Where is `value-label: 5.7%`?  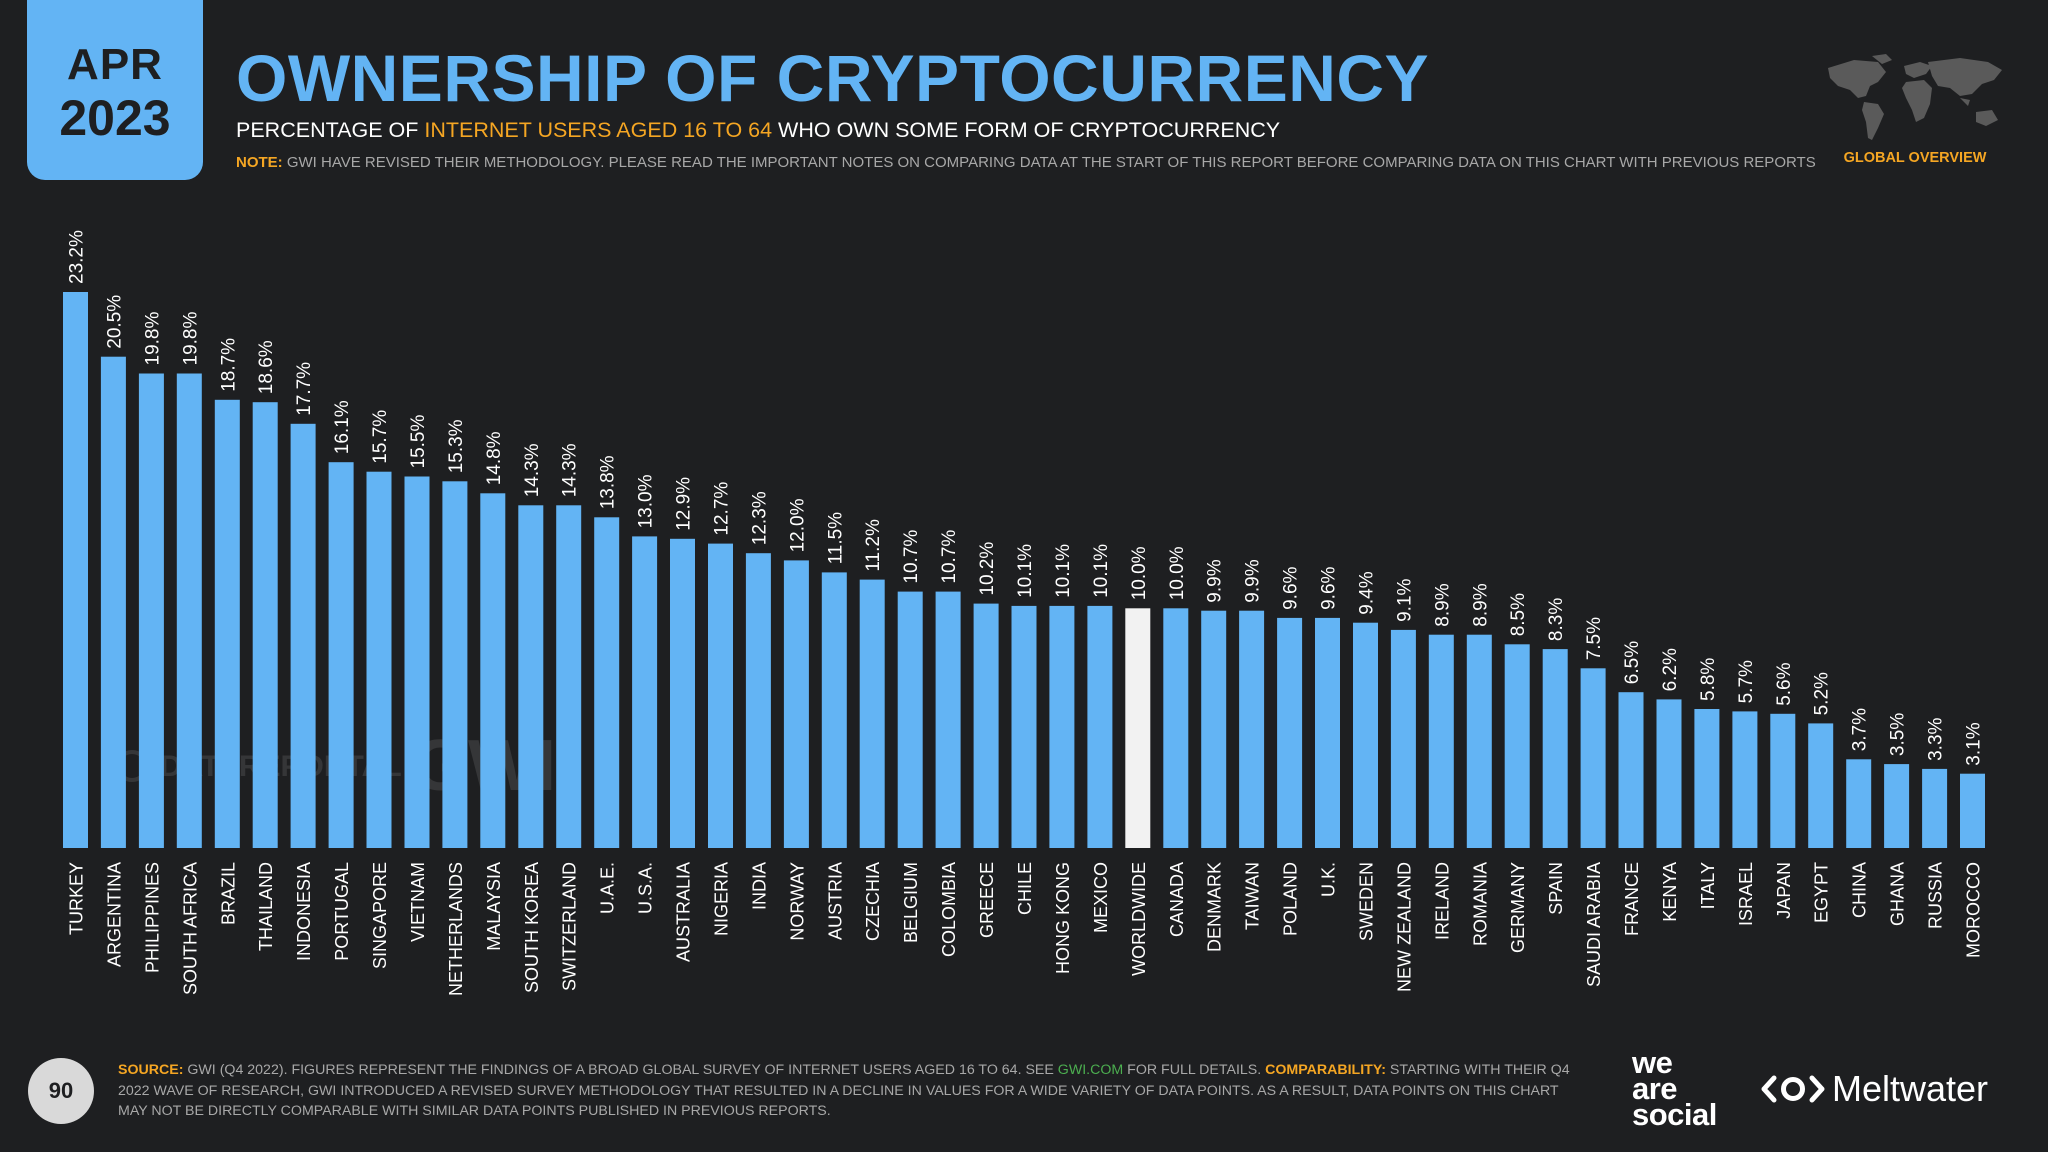
value-label: 5.7% is located at coordinates (1746, 681).